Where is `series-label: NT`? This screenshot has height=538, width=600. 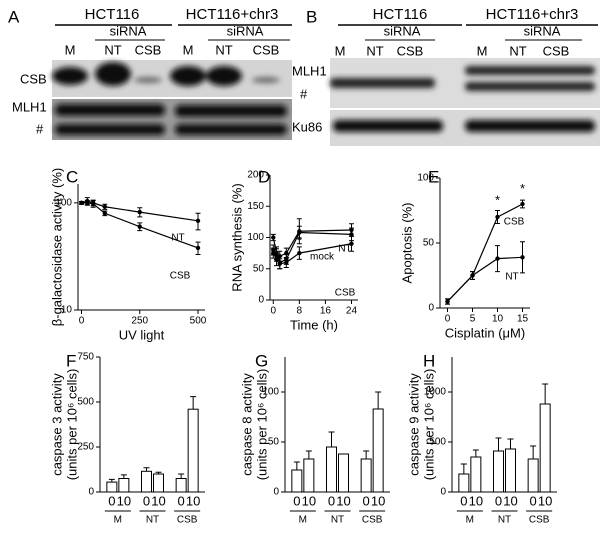
series-label: NT is located at coordinates (511, 277).